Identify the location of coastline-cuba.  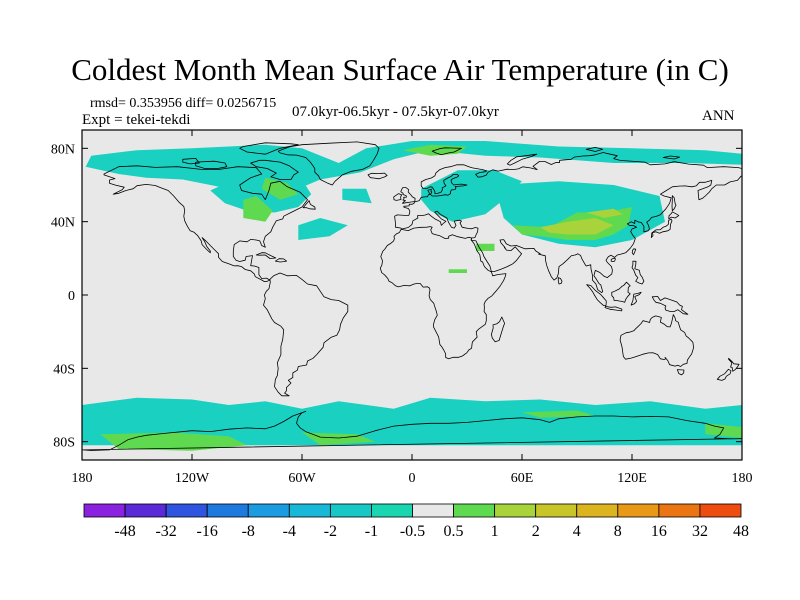
(266, 255).